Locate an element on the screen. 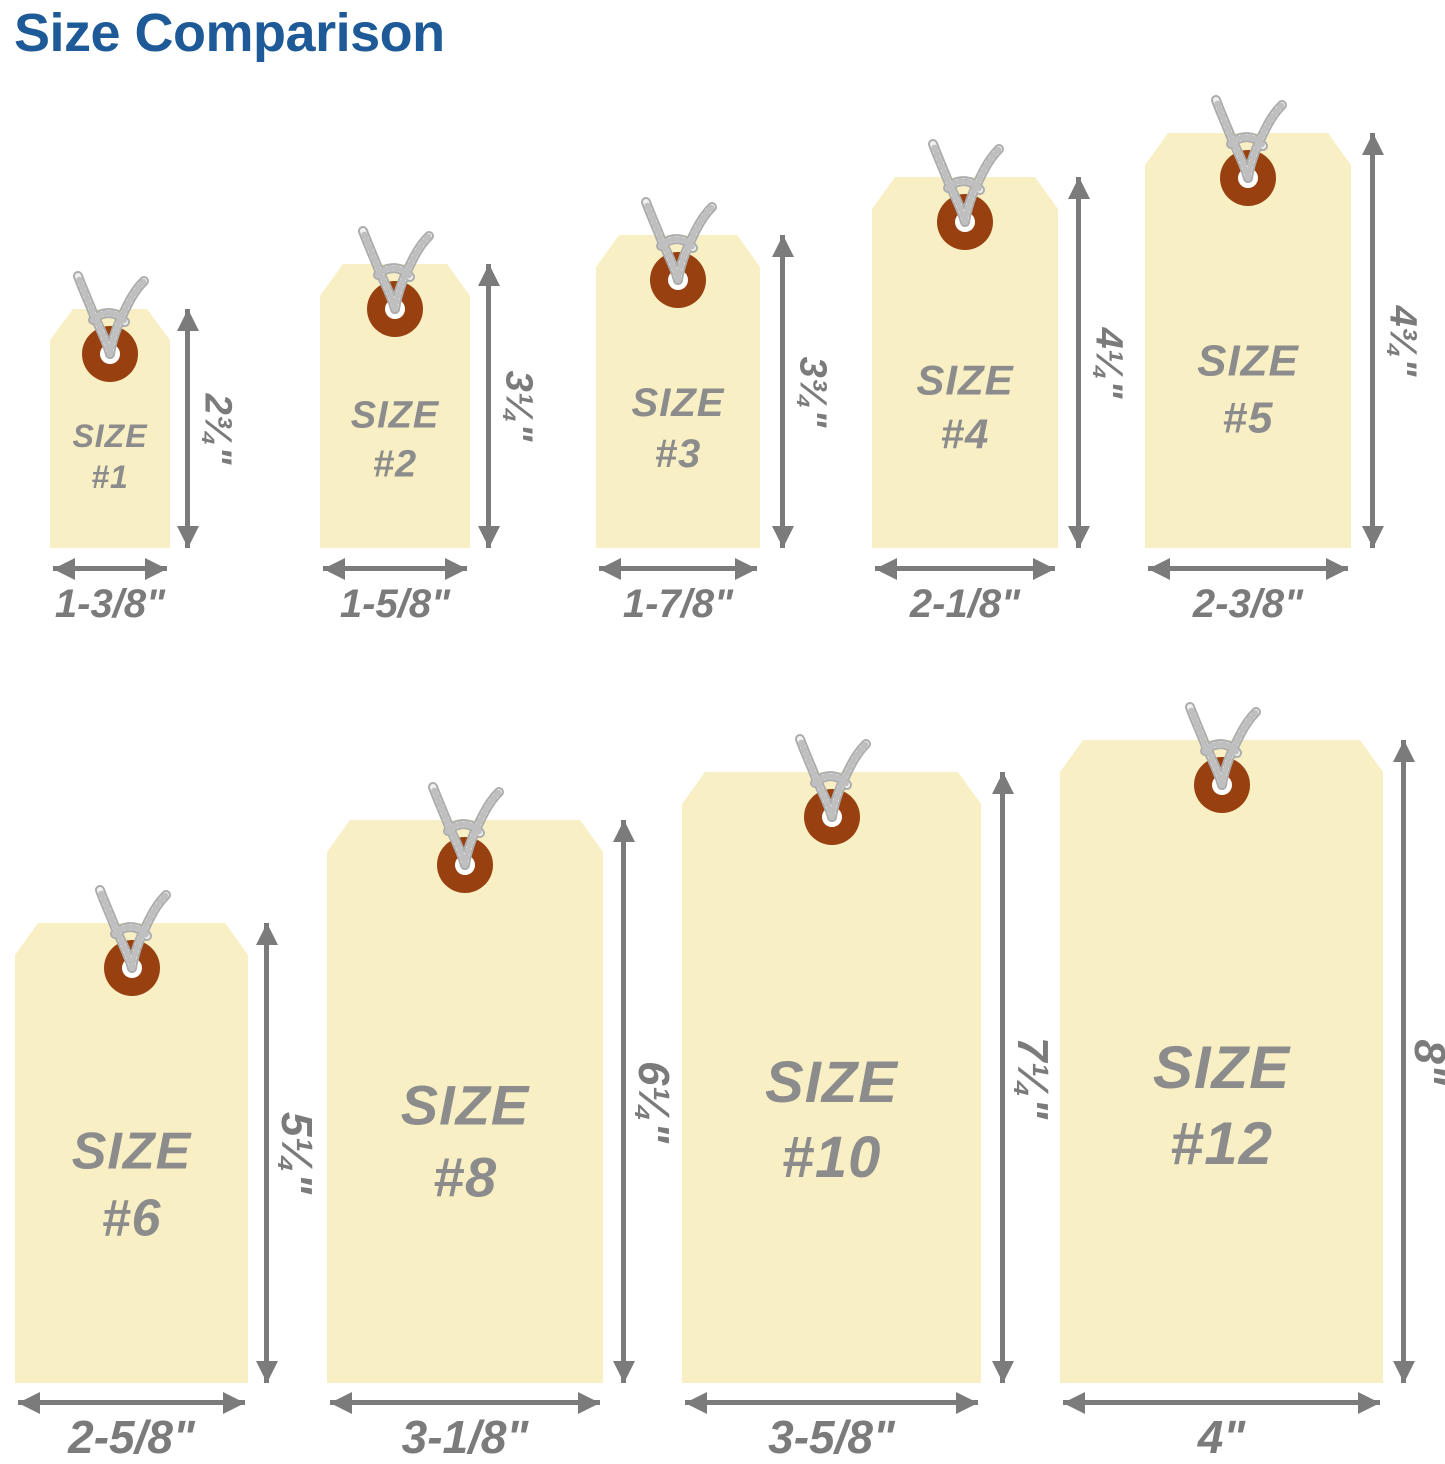  tag-size-label: SIZE #6 is located at coordinates (131, 1185).